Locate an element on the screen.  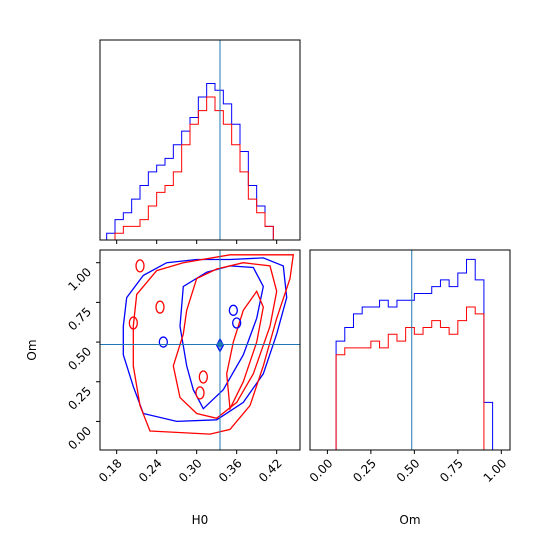
h0-histogram-frame is located at coordinates (200, 140).